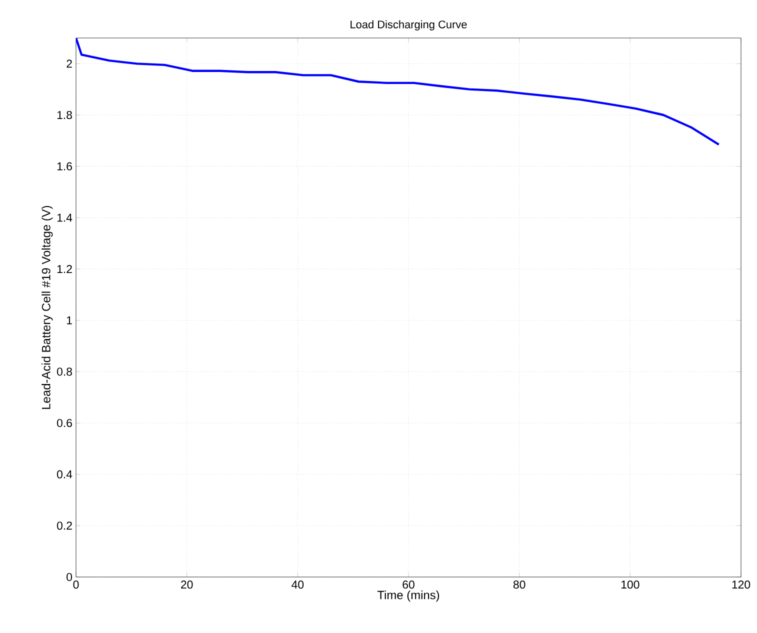 Image resolution: width=757 pixels, height=633 pixels. I want to click on y-tick-label: 0.8, so click(64, 372).